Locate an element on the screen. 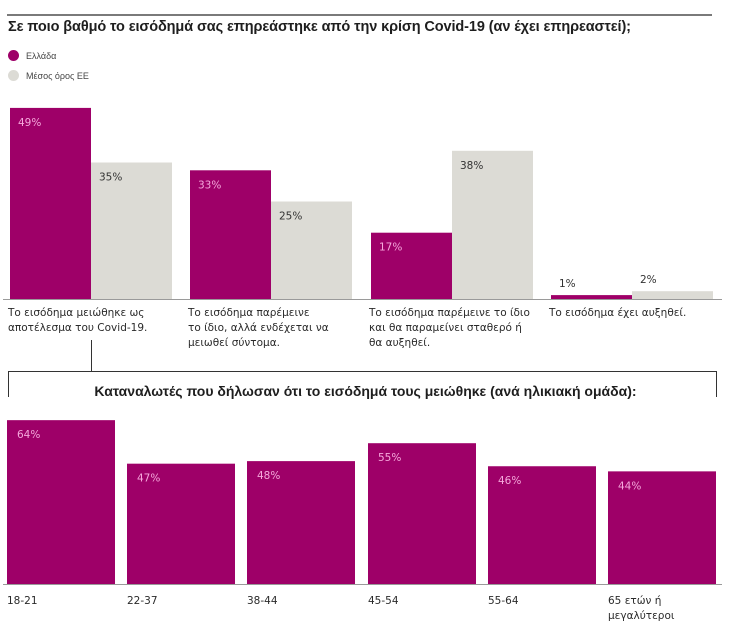 The height and width of the screenshot is (644, 731). legend-label-greece: Ελλάδα is located at coordinates (41, 55).